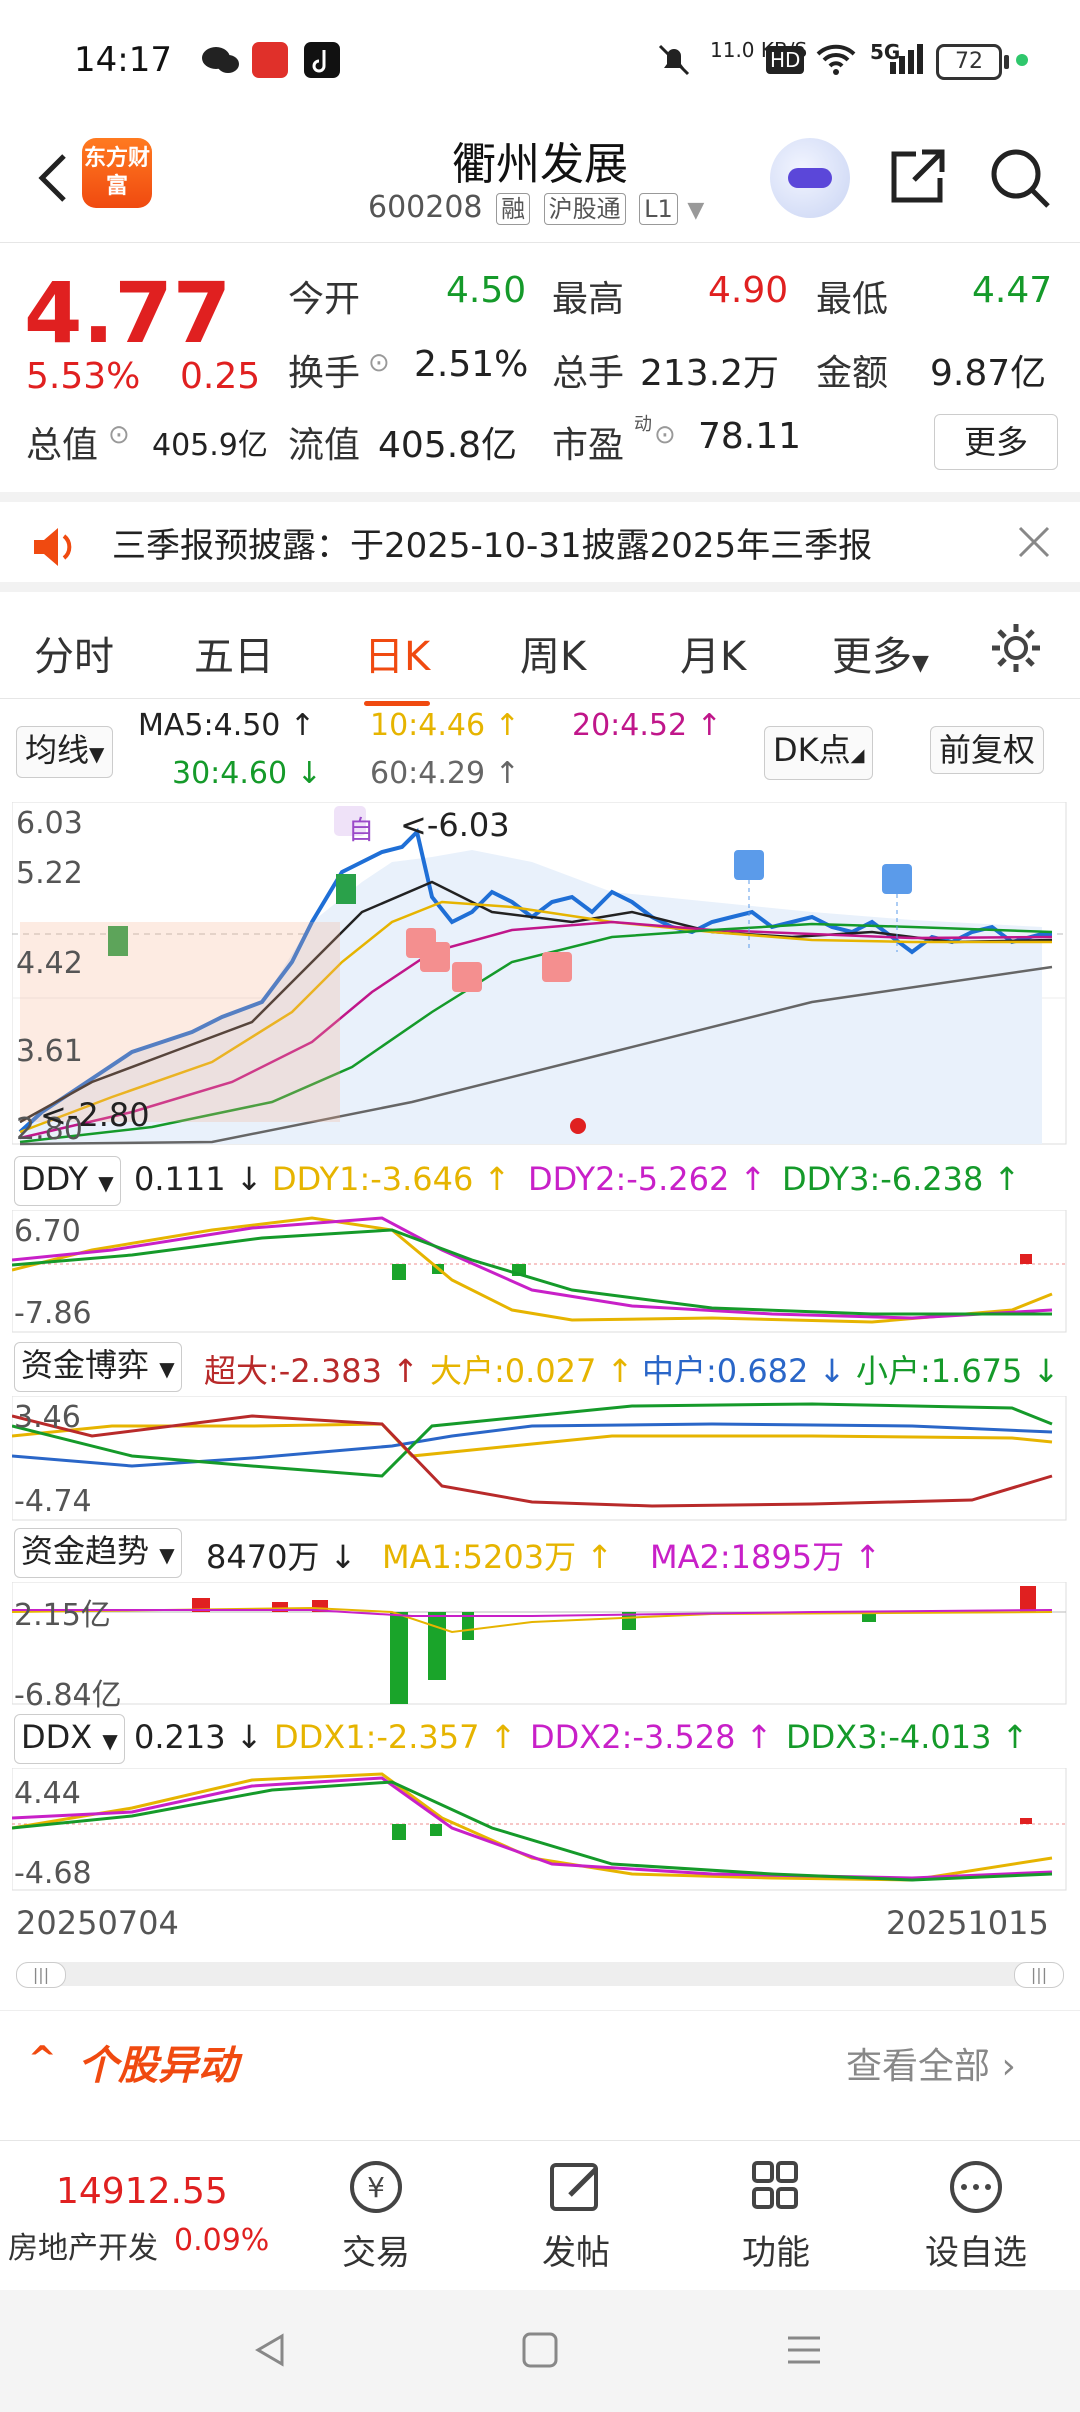 This screenshot has height=2412, width=1080. I want to click on tab-intraday: 分时, so click(74, 657).